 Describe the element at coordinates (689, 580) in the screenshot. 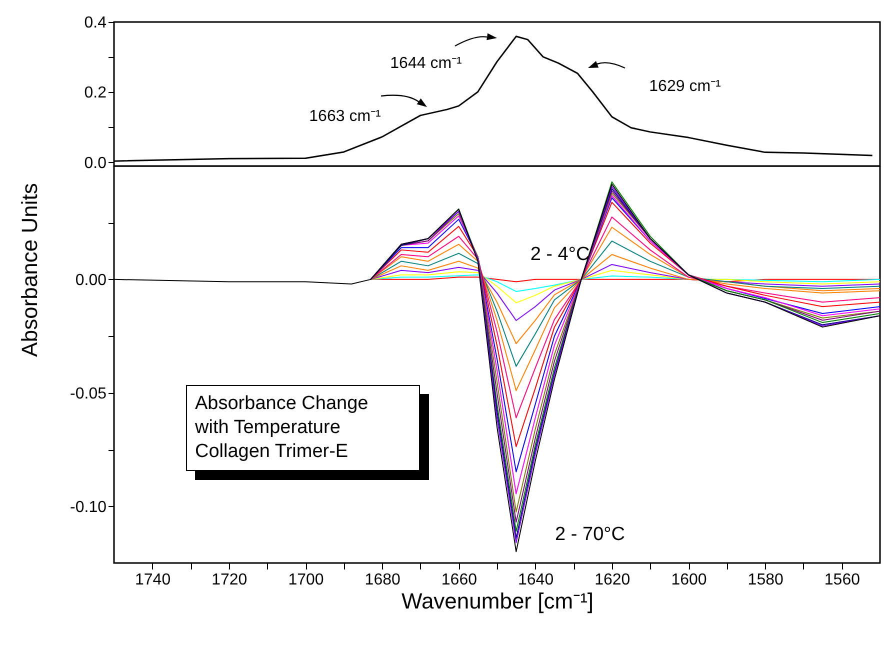

I see `x-tick-label: 1600` at that location.